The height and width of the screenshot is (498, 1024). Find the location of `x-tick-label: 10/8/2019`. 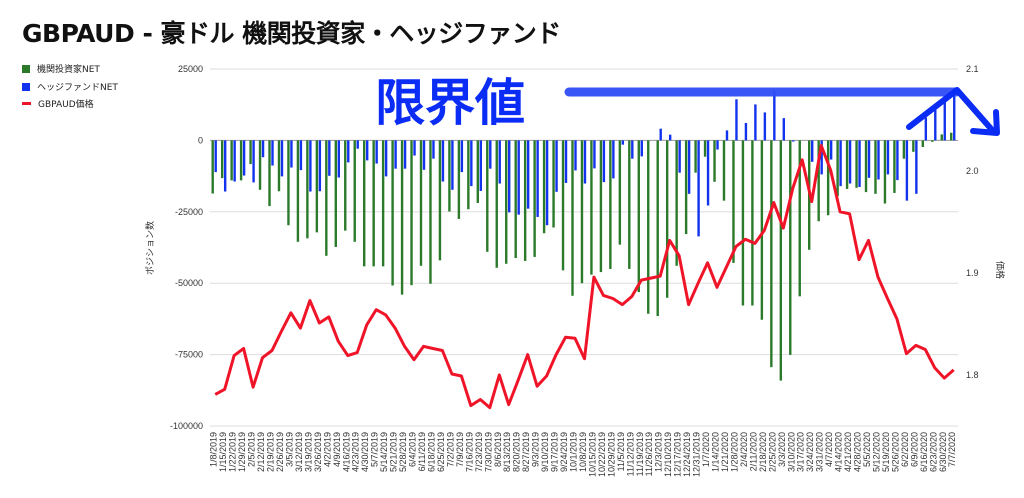

x-tick-label: 10/8/2019 is located at coordinates (583, 452).